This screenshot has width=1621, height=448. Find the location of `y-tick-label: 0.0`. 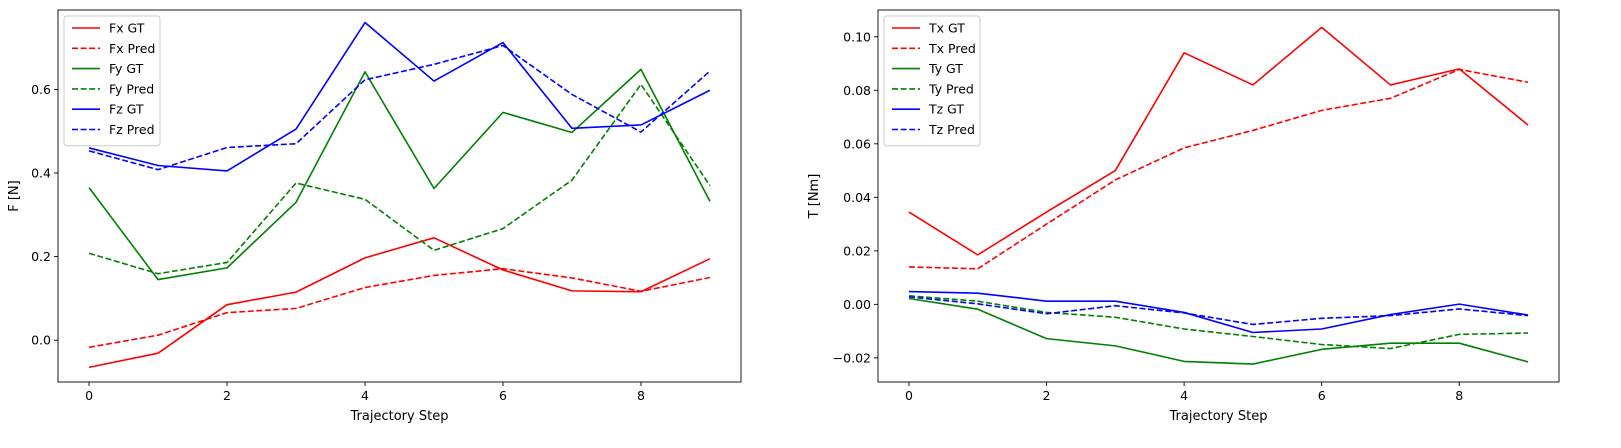

y-tick-label: 0.0 is located at coordinates (41, 340).